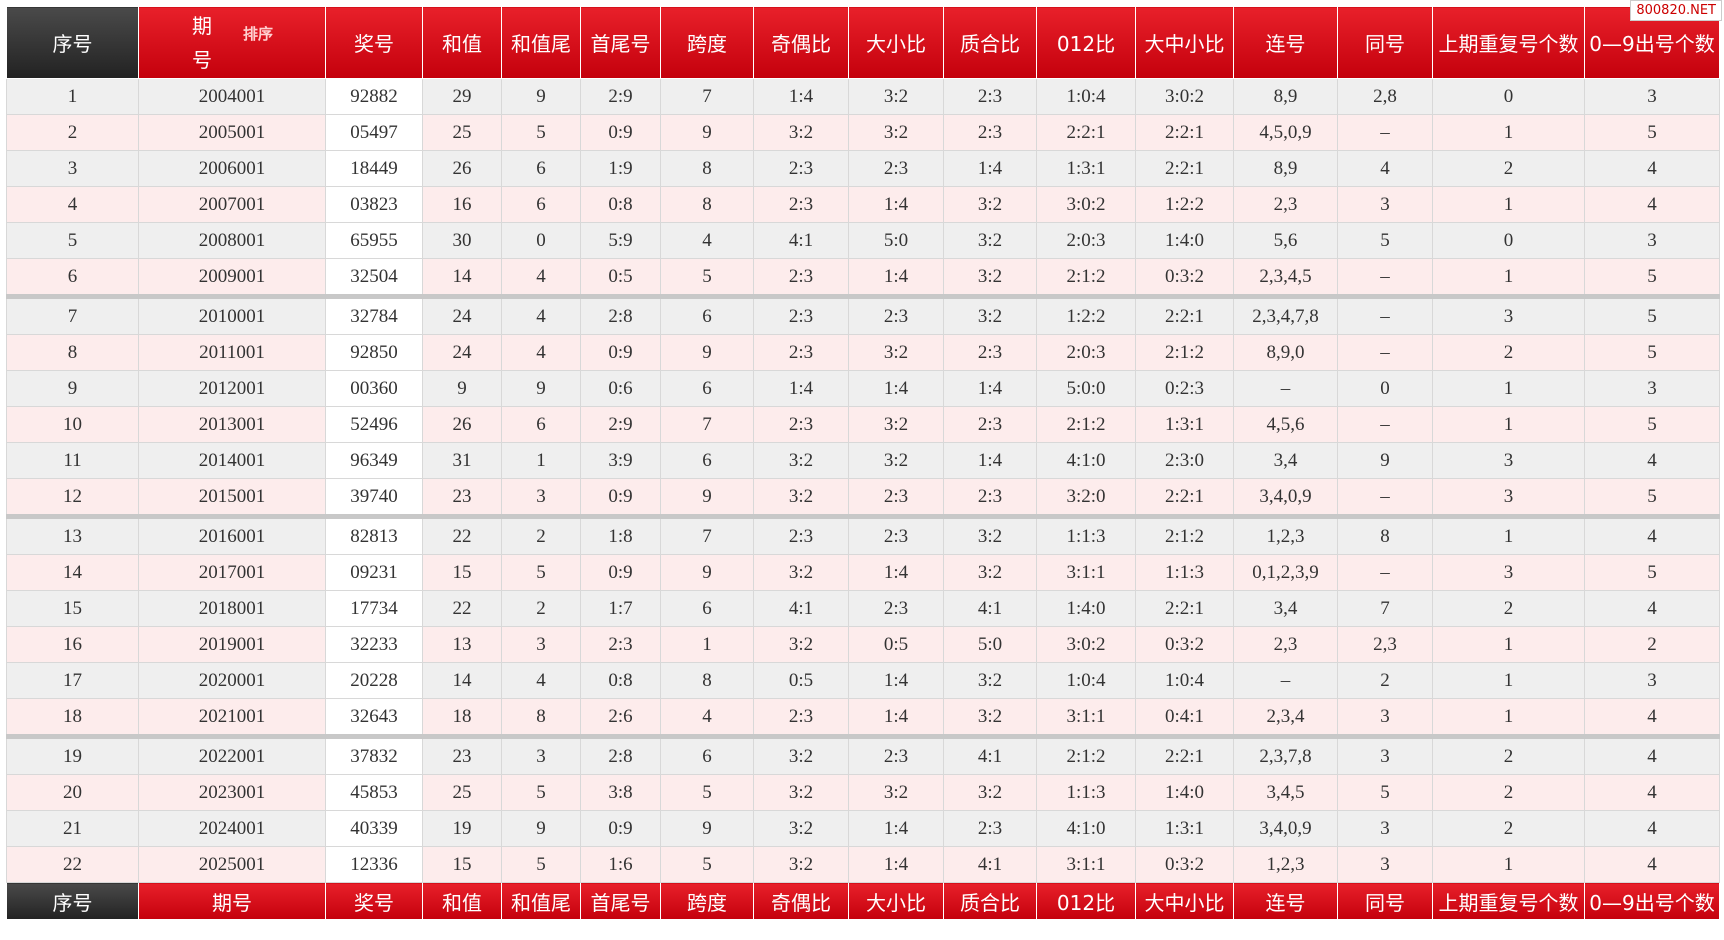  What do you see at coordinates (1086, 168) in the screenshot?
I see `table-cell: 1:3:1` at bounding box center [1086, 168].